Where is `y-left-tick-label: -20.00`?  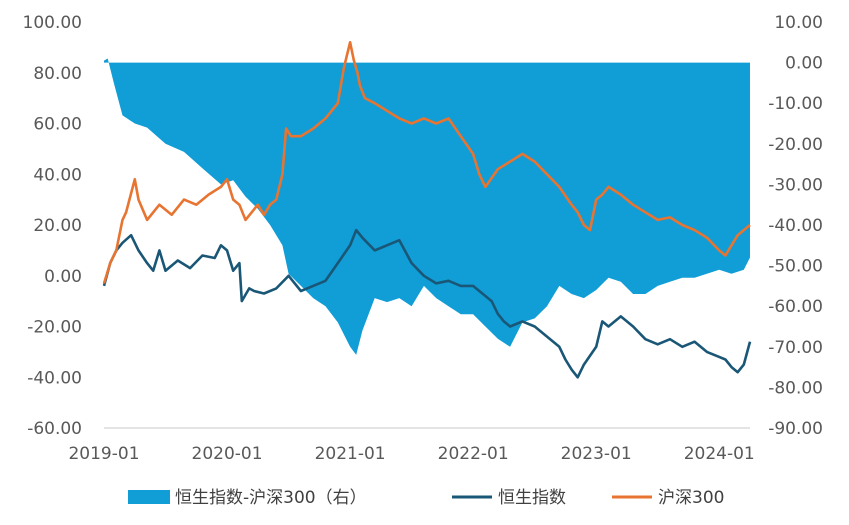 y-left-tick-label: -20.00 is located at coordinates (54, 328).